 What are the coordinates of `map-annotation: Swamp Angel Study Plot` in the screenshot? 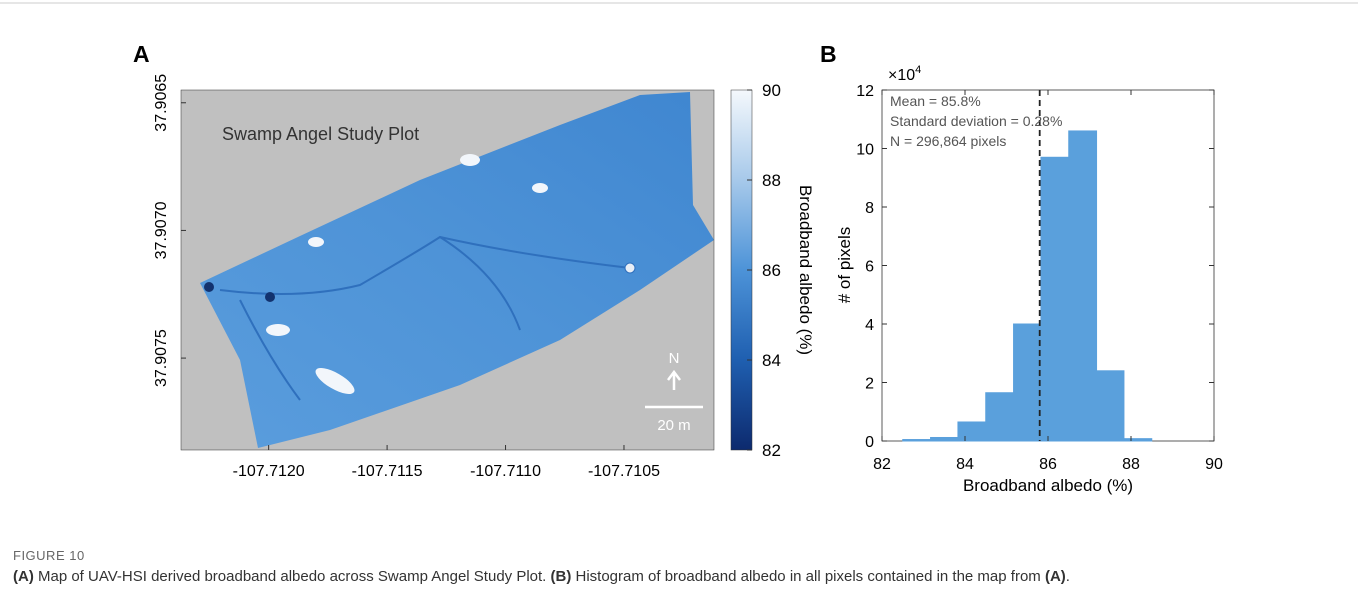 It's located at (320, 134).